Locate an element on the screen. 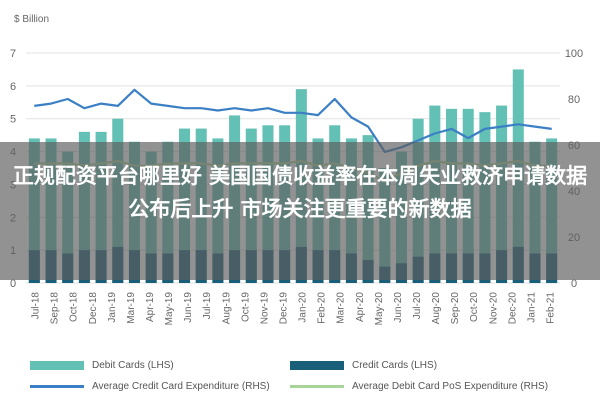 Image resolution: width=600 pixels, height=400 pixels. legend-label: Credit Cards (LHS) is located at coordinates (395, 365).